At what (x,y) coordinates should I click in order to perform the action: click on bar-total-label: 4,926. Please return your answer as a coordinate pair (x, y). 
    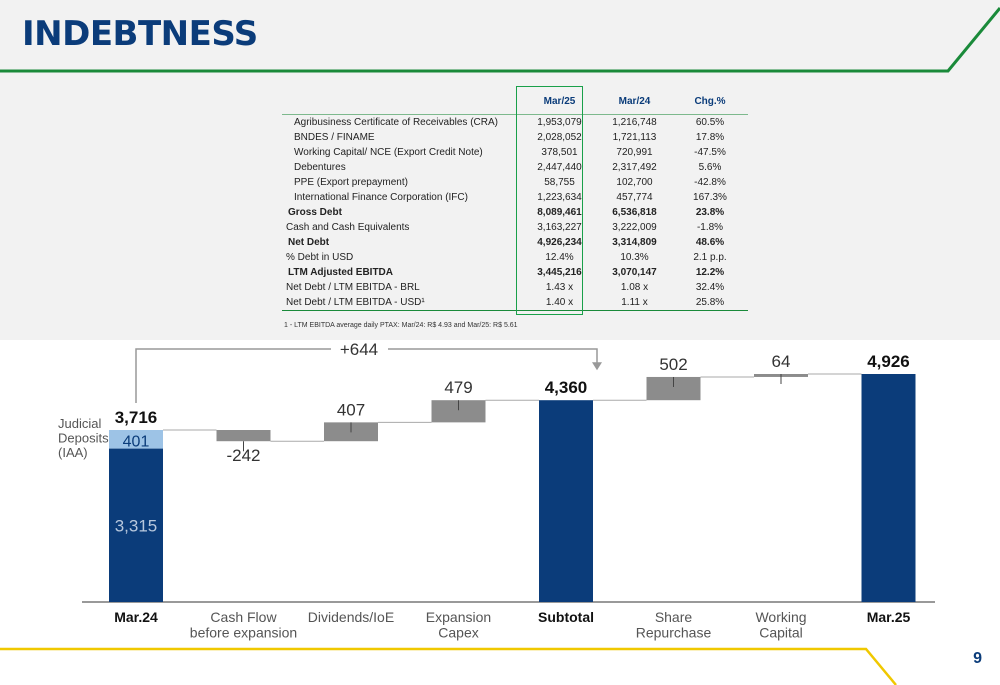
    Looking at the image, I should click on (888, 361).